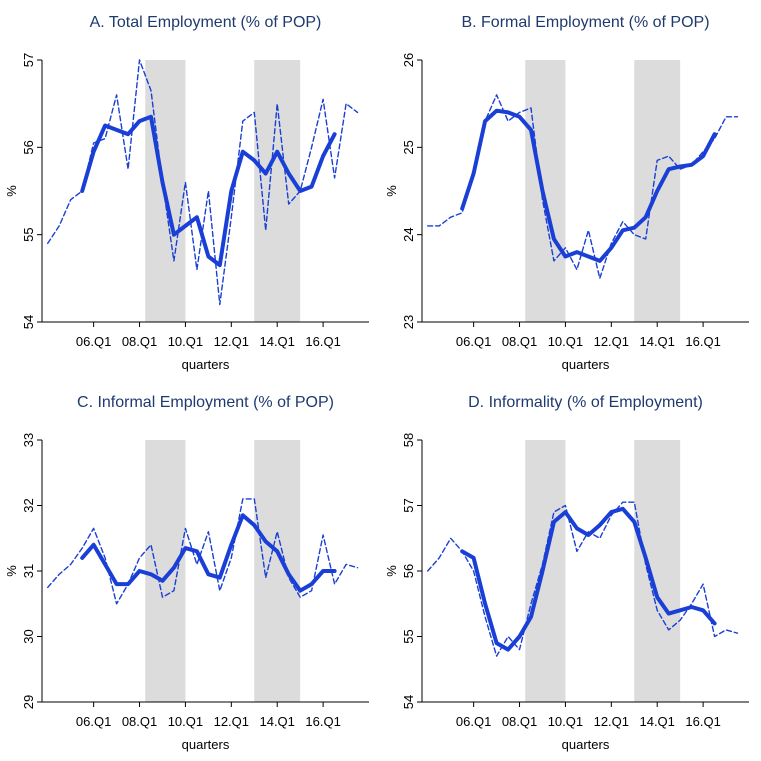 Image resolution: width=761 pixels, height=761 pixels. What do you see at coordinates (408, 322) in the screenshot?
I see `y-tick-label: 23` at bounding box center [408, 322].